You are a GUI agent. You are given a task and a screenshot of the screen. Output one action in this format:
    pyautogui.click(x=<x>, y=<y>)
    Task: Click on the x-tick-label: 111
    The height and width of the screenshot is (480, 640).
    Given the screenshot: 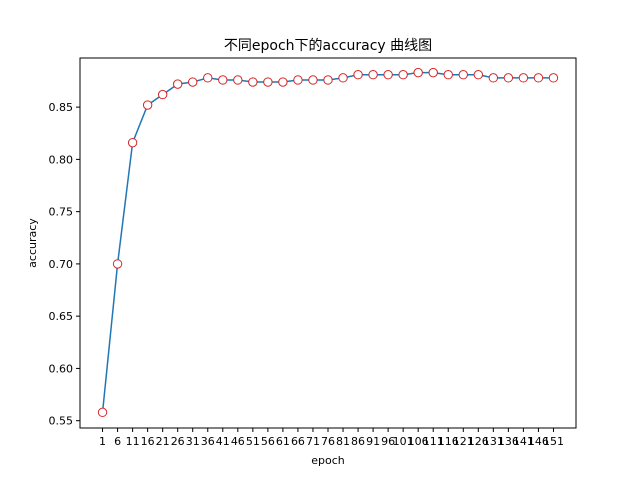 What is the action you would take?
    pyautogui.click(x=433, y=441)
    